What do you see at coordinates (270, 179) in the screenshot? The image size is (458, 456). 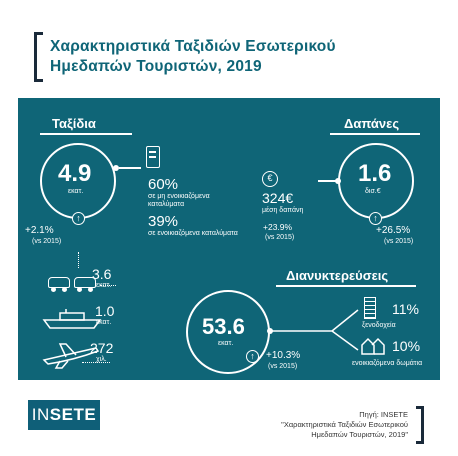 I see `euro-icon: €` at bounding box center [270, 179].